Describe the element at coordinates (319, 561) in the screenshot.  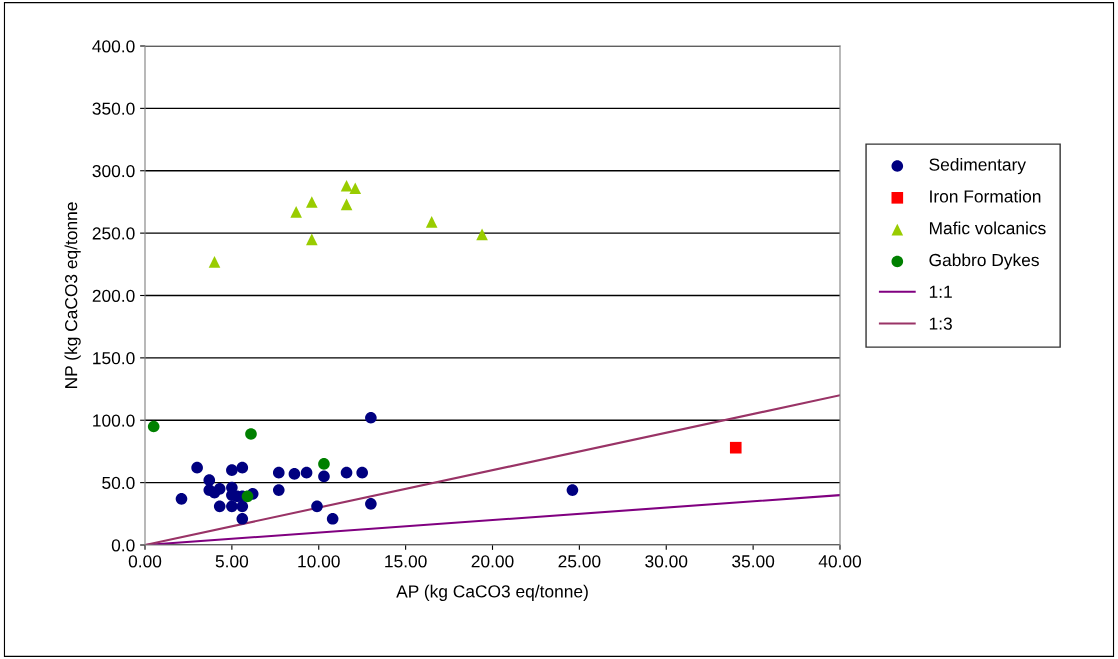
I see `x-tick-label: 10.00` at that location.